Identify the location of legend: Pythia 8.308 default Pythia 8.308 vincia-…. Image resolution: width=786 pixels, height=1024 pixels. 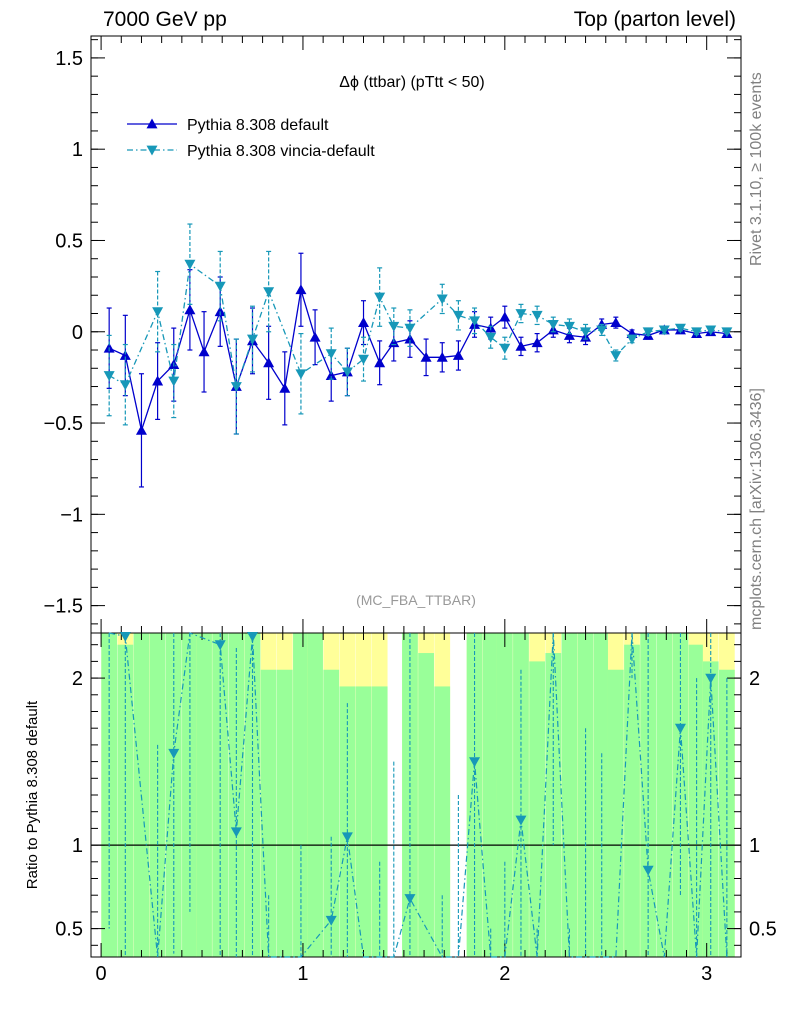
(251, 138).